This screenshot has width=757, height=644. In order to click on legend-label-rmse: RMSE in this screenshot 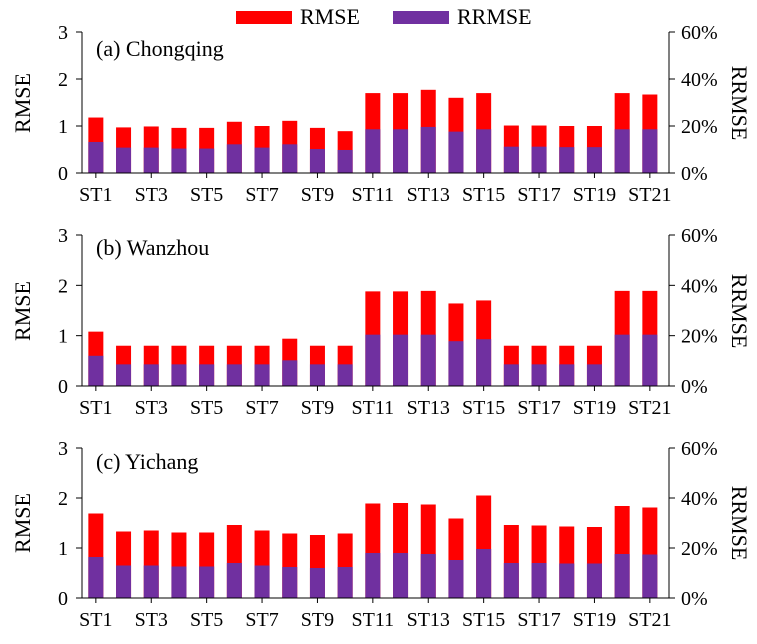, I will do `click(330, 16)`.